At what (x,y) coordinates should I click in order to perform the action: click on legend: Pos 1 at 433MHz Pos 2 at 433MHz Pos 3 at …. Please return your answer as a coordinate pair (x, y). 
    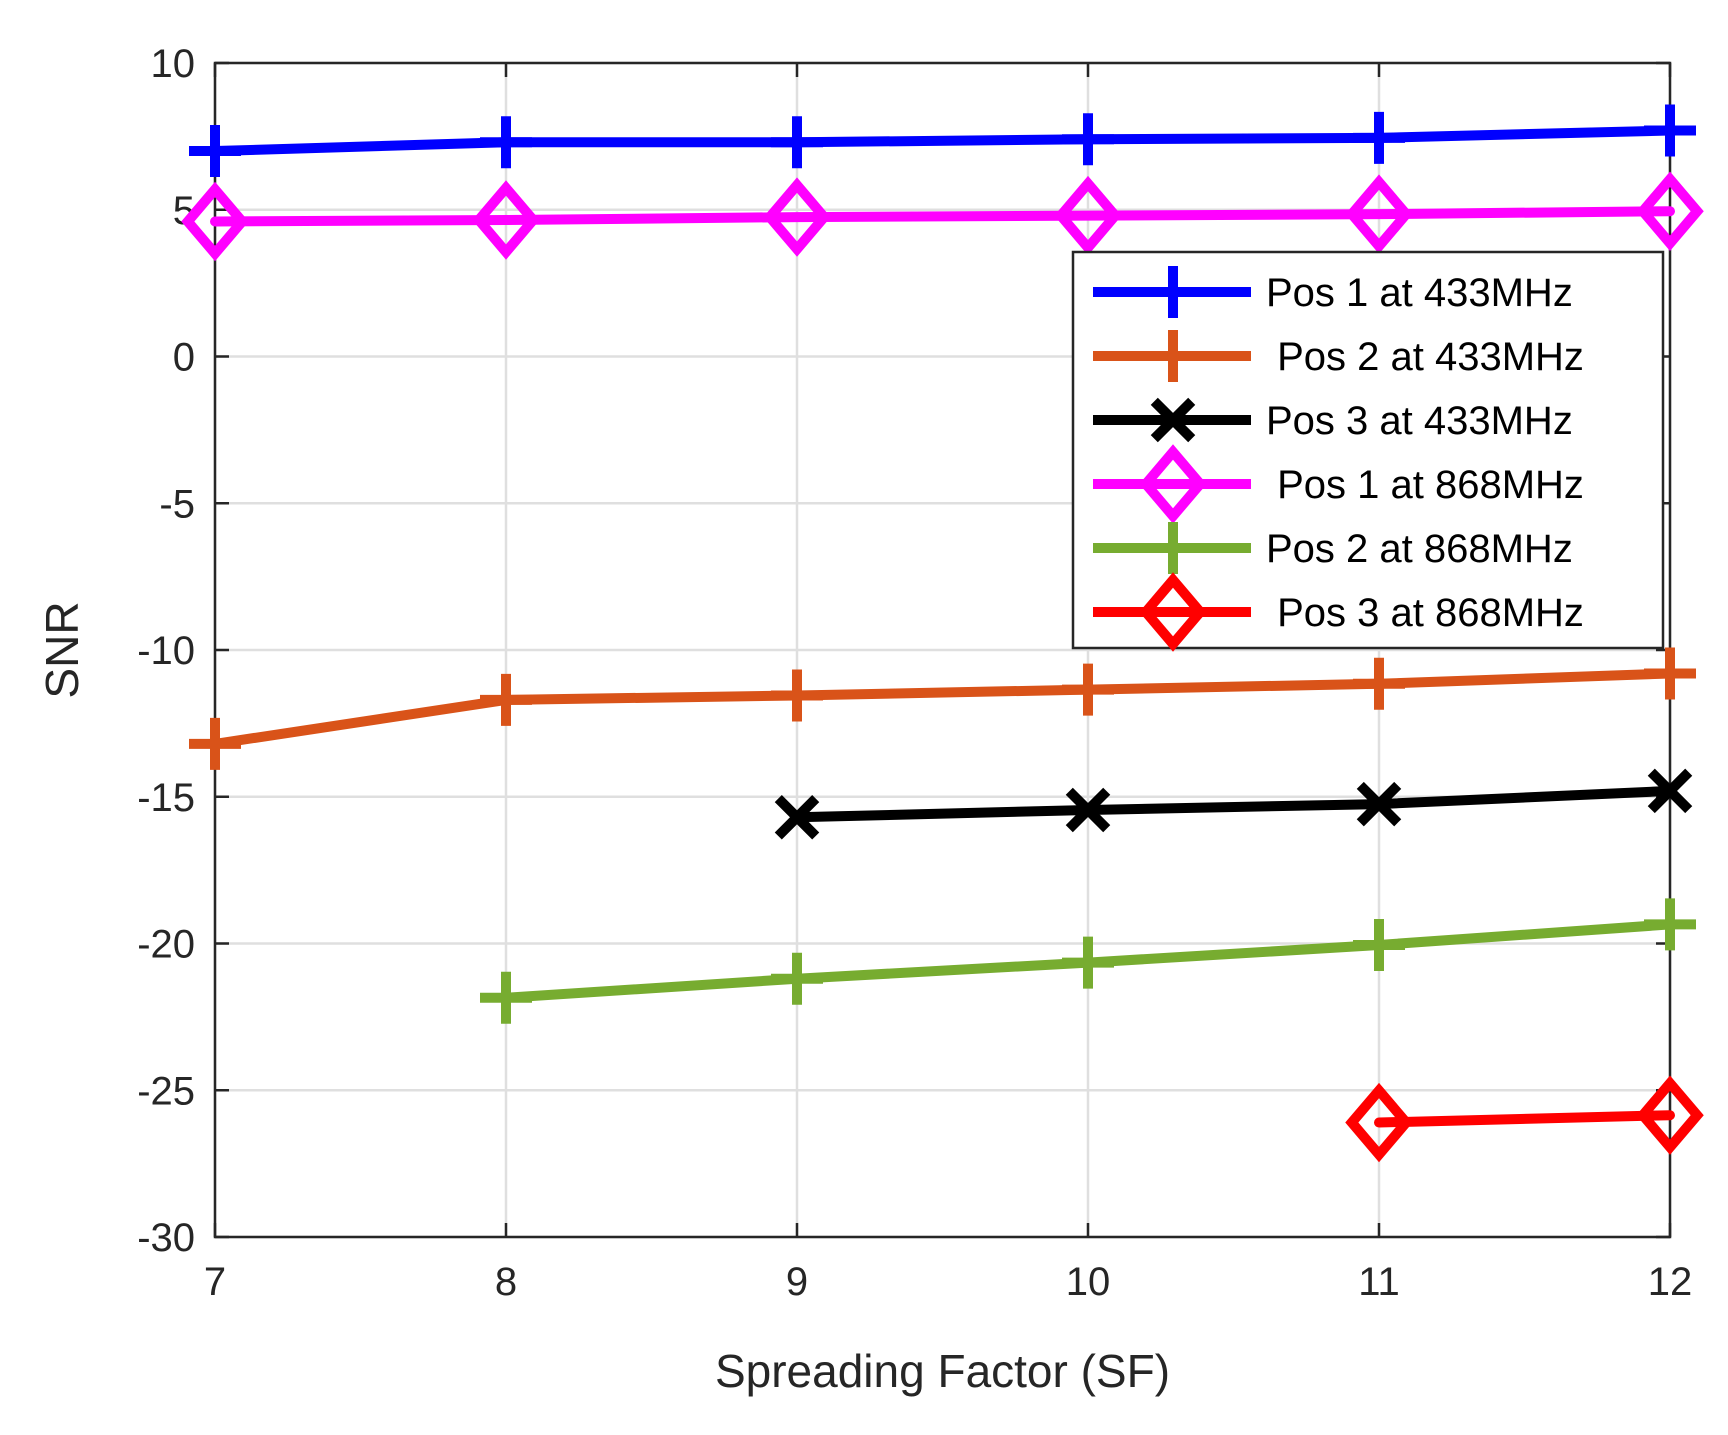
    Looking at the image, I should click on (1368, 451).